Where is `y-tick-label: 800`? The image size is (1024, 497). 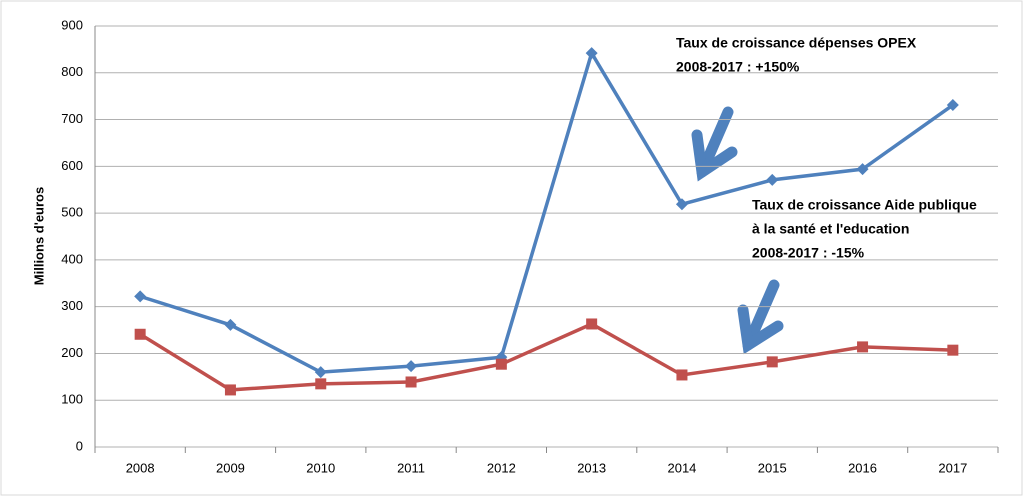 y-tick-label: 800 is located at coordinates (72, 71).